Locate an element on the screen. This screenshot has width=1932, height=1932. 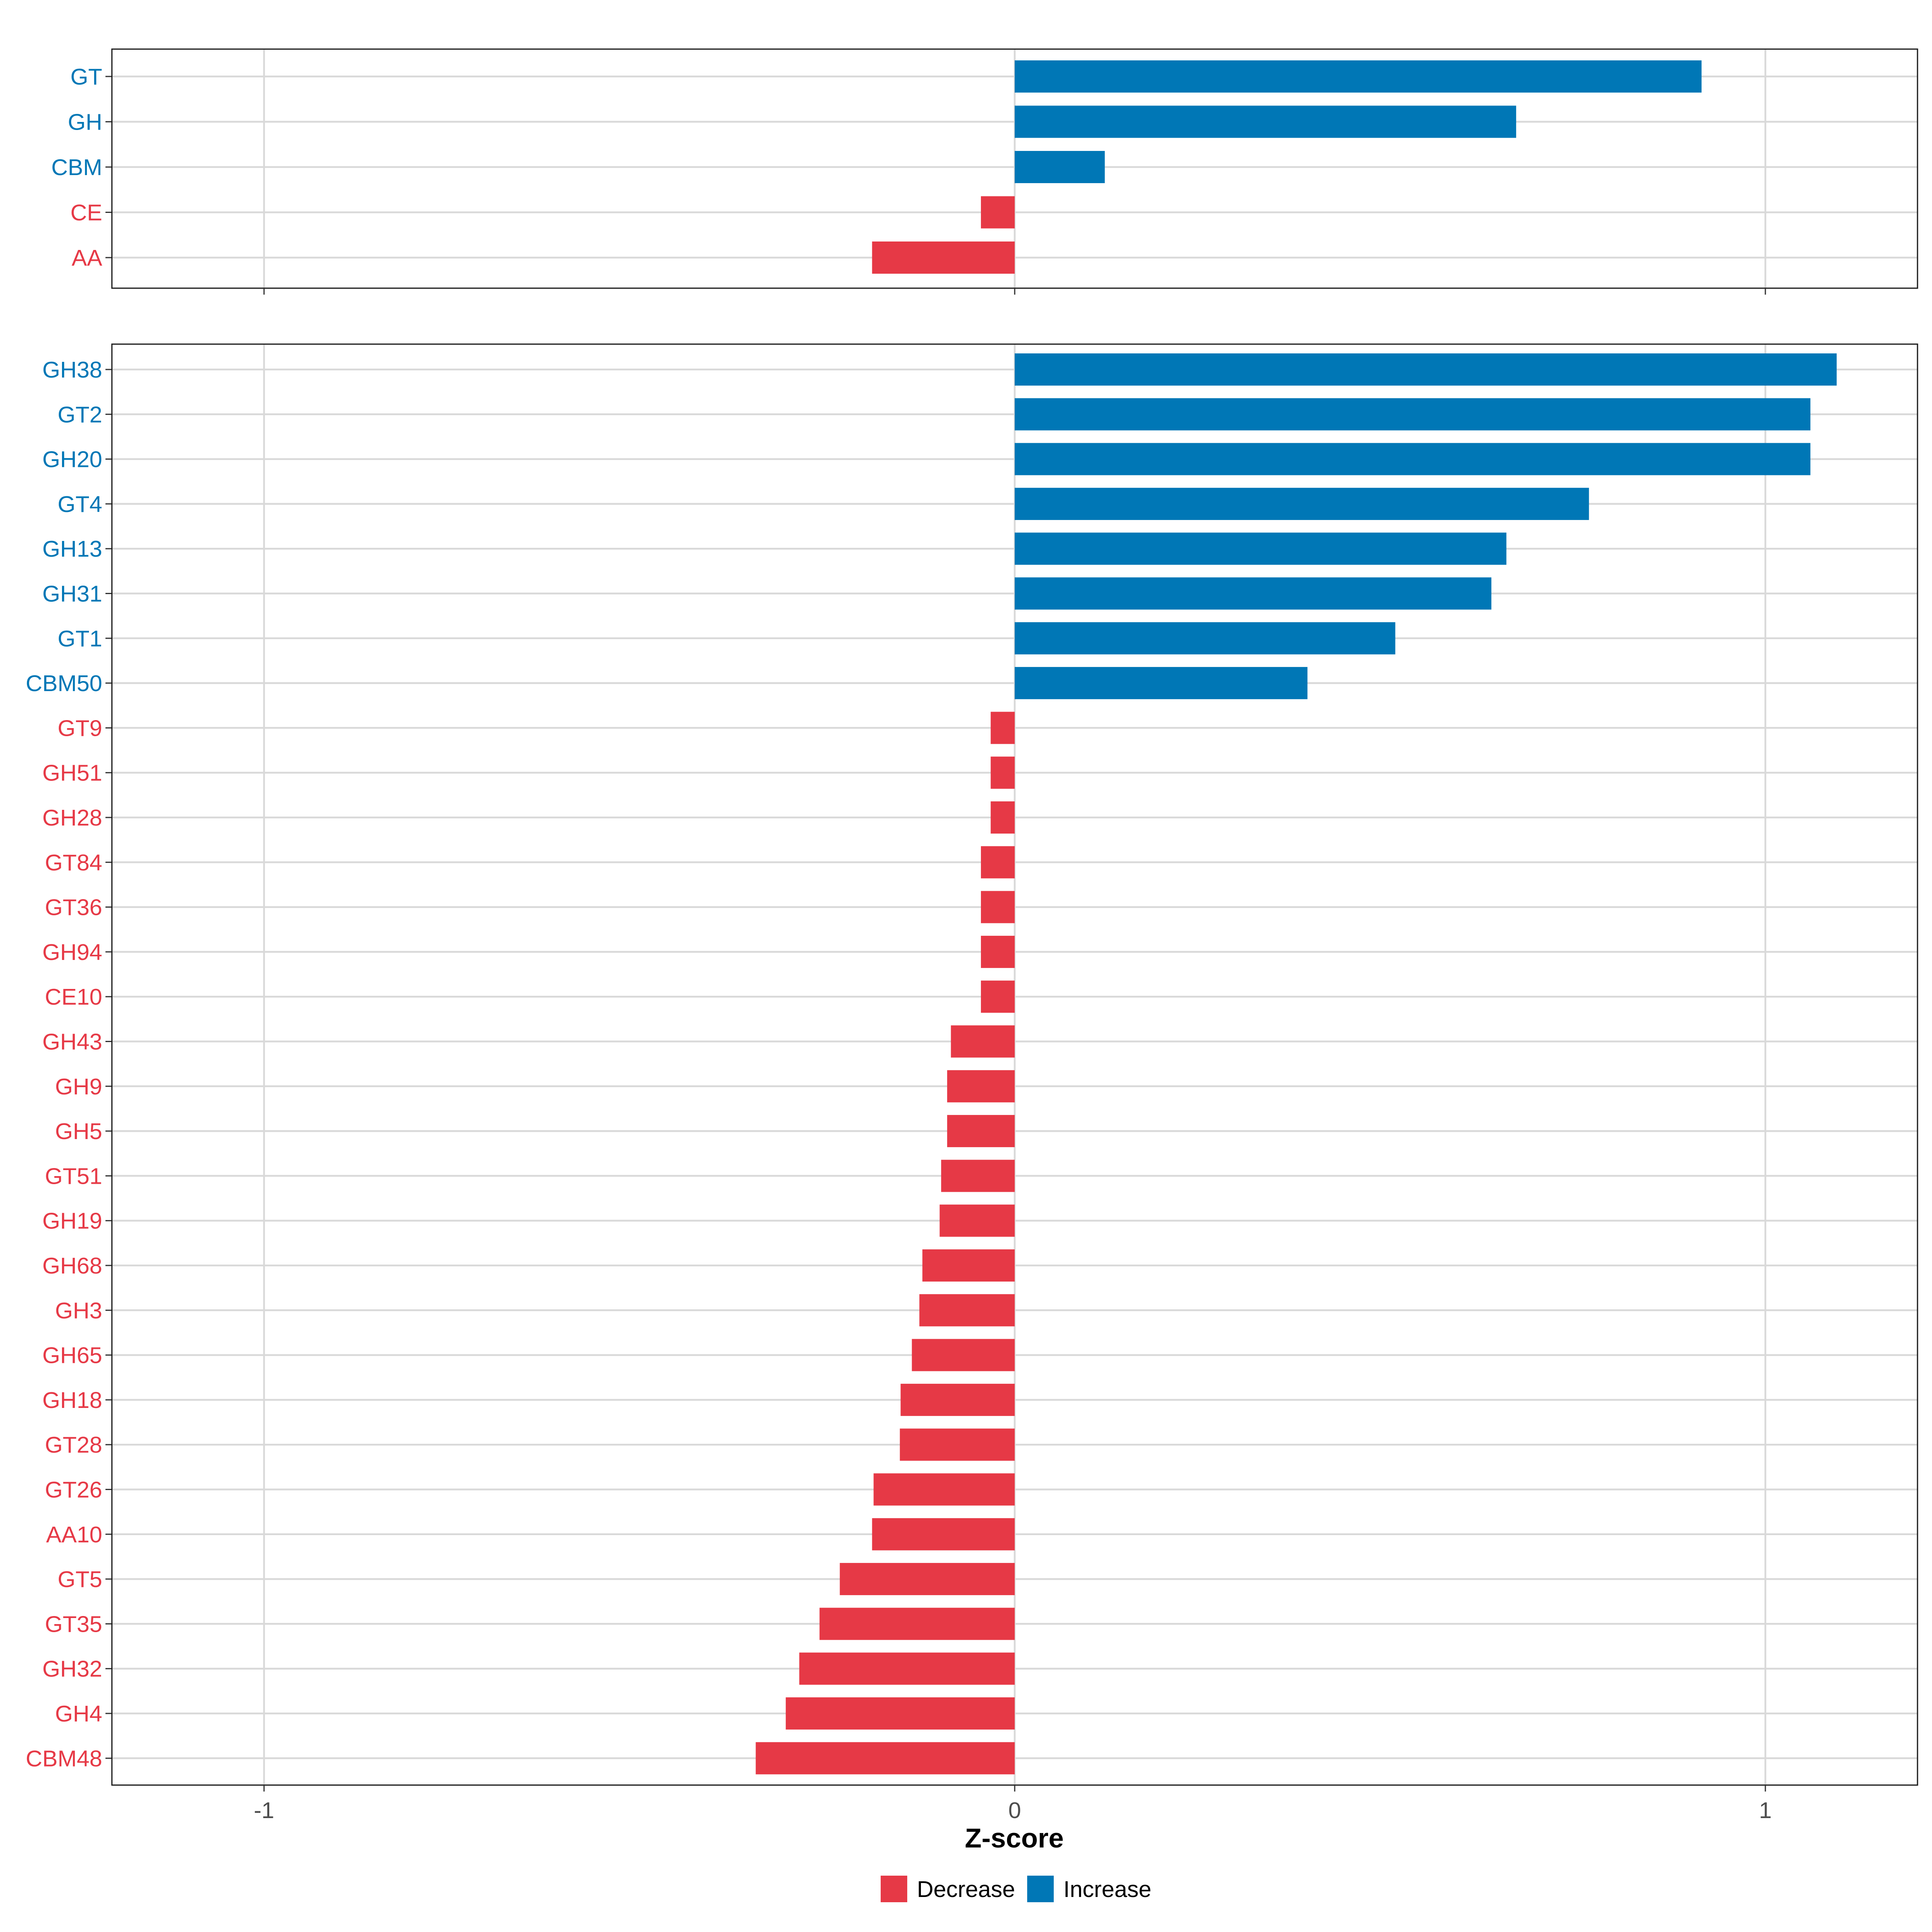
y-label-gh38: GH38 is located at coordinates (72, 370).